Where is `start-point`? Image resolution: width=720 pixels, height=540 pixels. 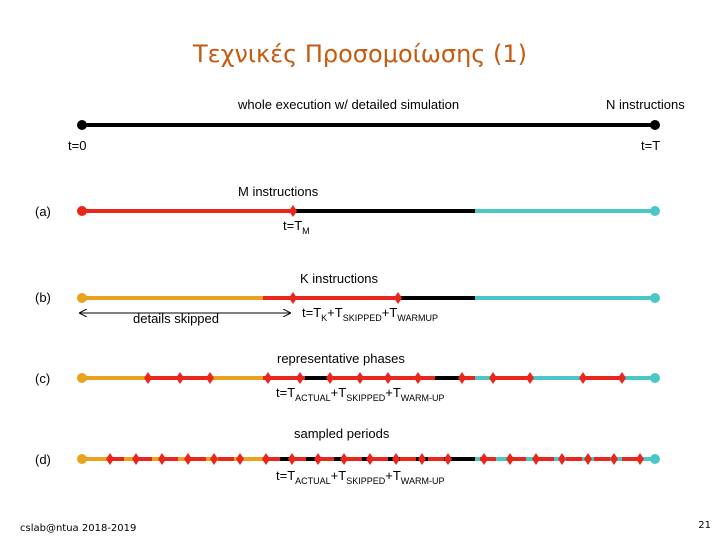 start-point is located at coordinates (82, 125).